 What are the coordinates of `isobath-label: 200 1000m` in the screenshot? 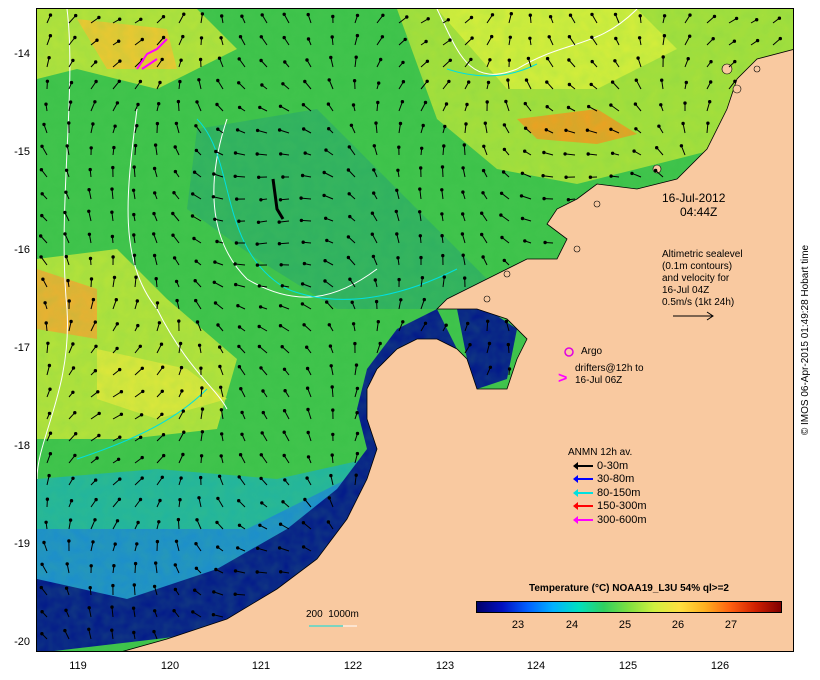 It's located at (332, 614).